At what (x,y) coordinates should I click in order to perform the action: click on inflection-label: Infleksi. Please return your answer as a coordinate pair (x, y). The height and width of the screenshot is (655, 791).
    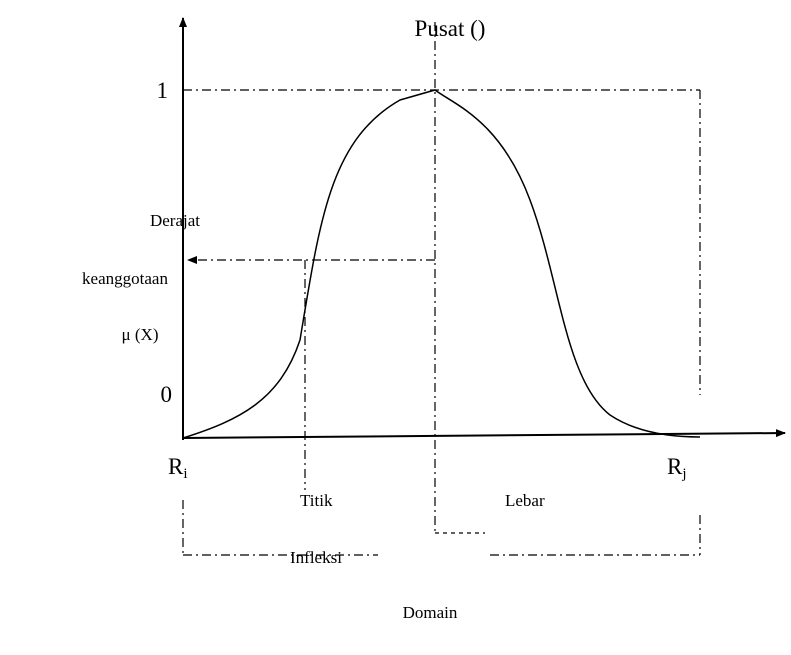
    Looking at the image, I should click on (316, 557).